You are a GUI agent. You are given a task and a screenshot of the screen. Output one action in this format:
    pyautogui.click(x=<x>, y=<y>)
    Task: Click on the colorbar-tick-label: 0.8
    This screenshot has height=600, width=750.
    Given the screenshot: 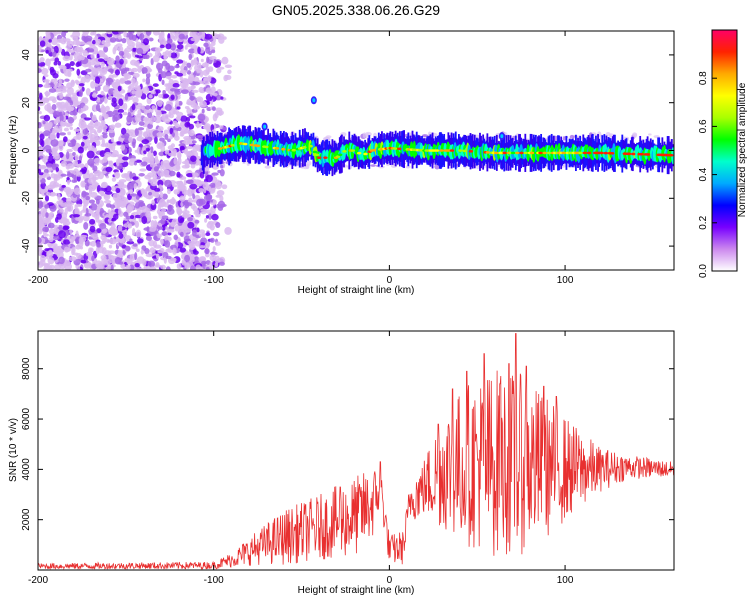 What is the action you would take?
    pyautogui.click(x=703, y=78)
    